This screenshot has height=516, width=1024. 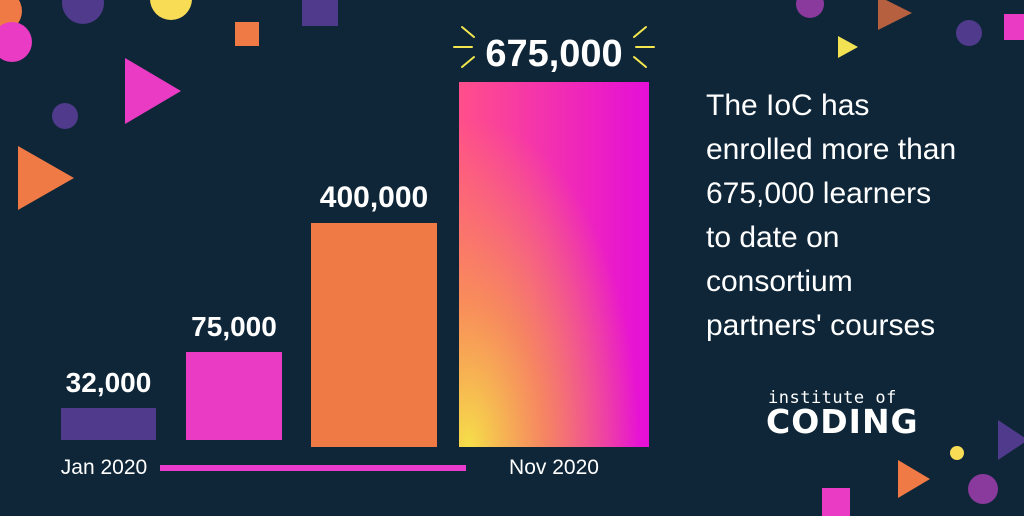 What do you see at coordinates (553, 54) in the screenshot?
I see `value-label-4: 675,000` at bounding box center [553, 54].